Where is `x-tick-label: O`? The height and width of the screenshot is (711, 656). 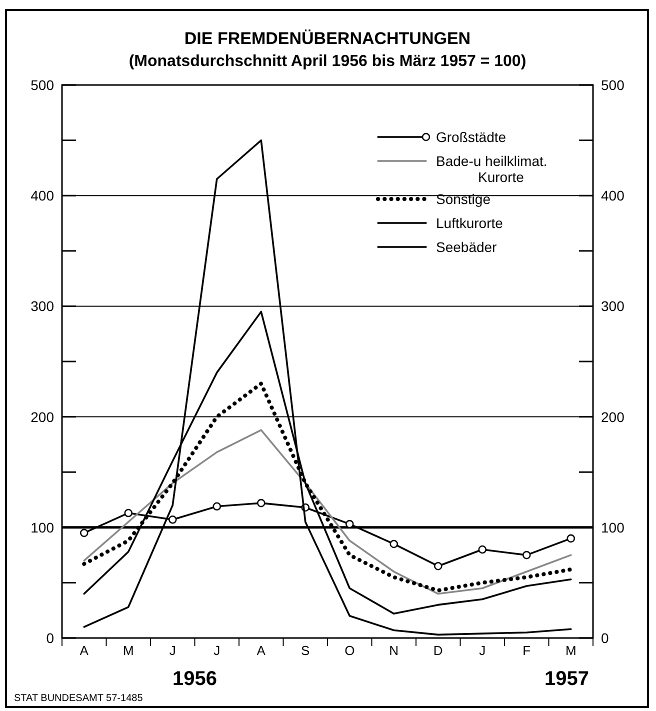
x-tick-label: O is located at coordinates (349, 650).